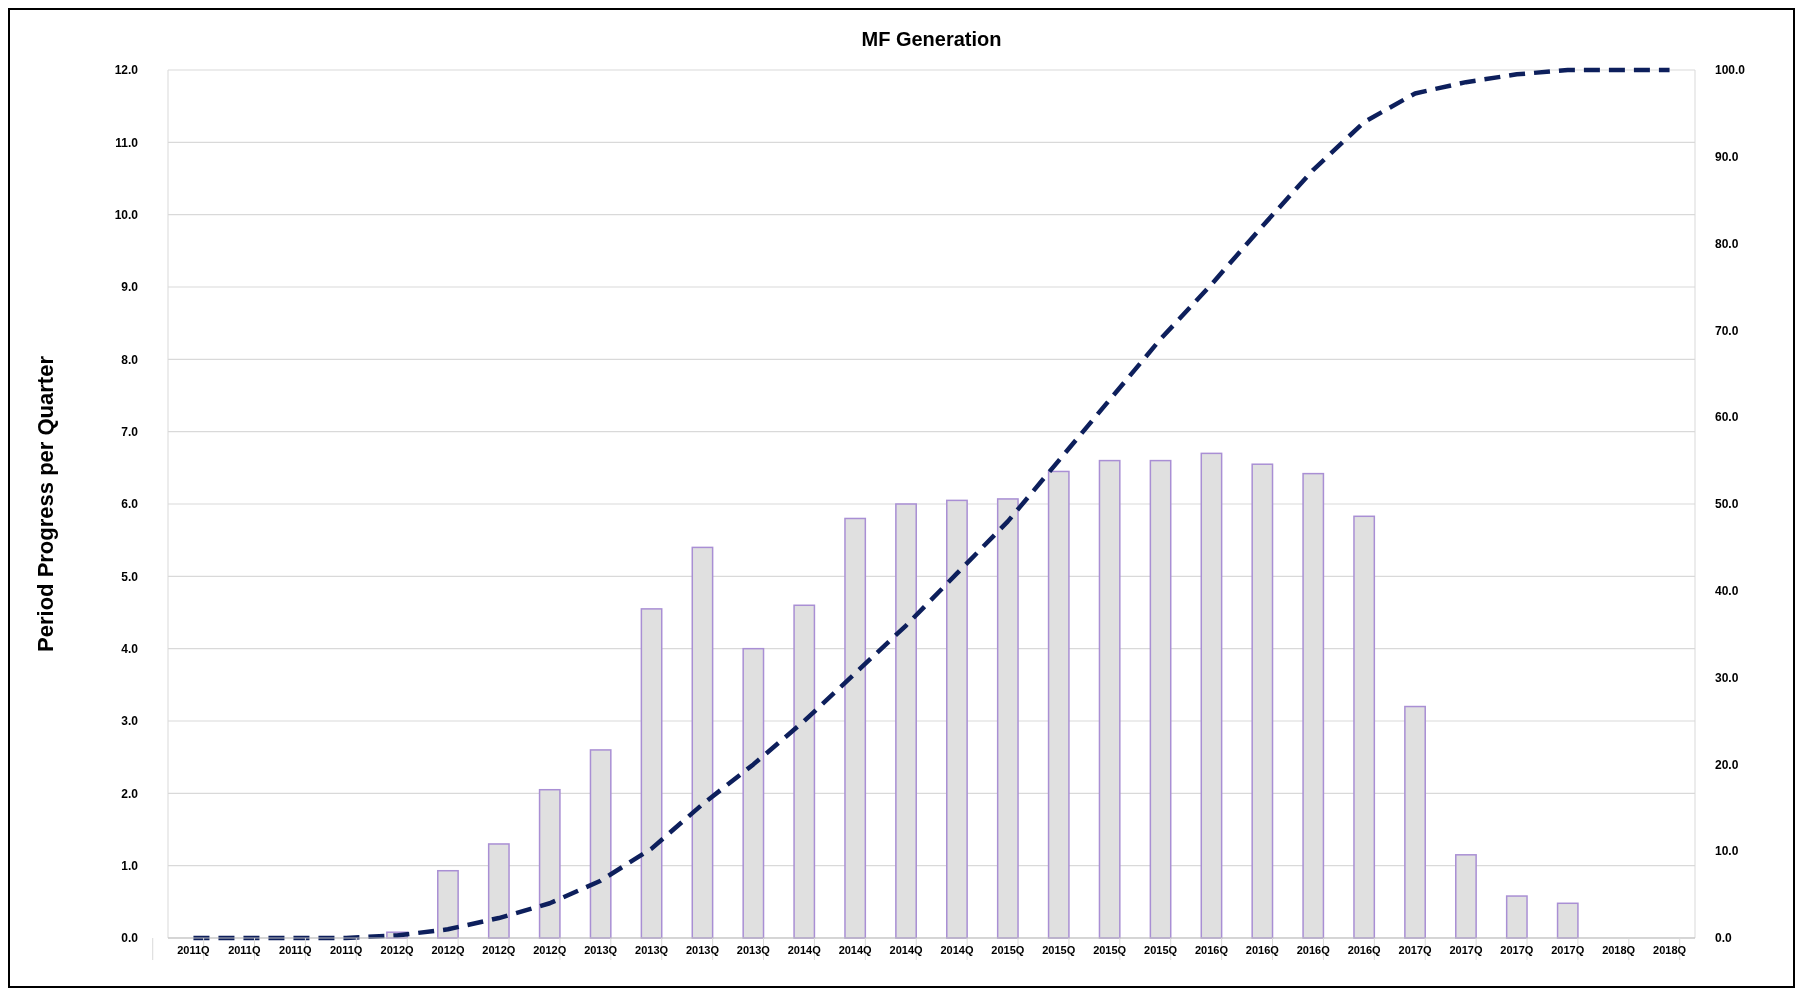 The width and height of the screenshot is (1803, 996). What do you see at coordinates (1727, 677) in the screenshot?
I see `y2-tick-label: 30.0` at bounding box center [1727, 677].